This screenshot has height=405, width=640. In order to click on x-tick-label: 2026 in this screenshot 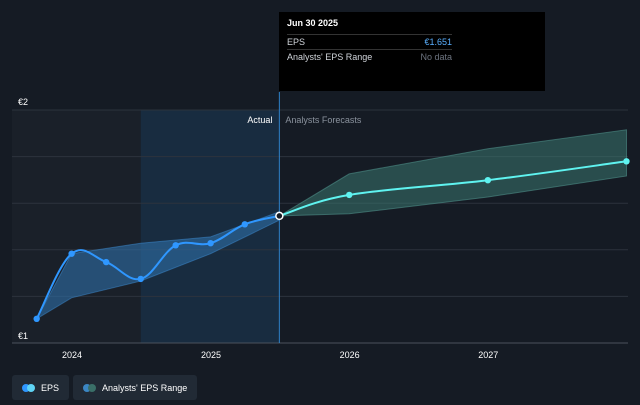, I will do `click(350, 355)`.